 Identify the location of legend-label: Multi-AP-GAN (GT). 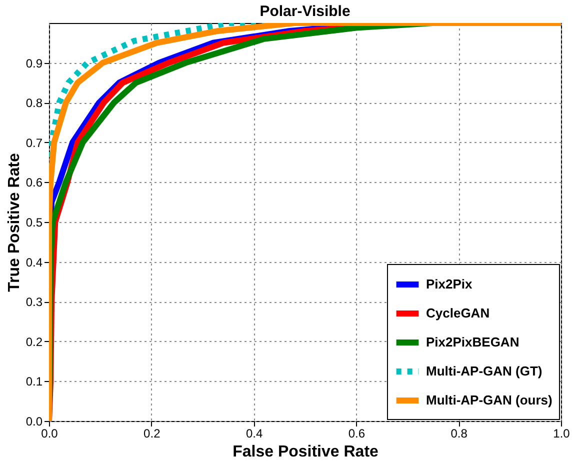
(484, 371).